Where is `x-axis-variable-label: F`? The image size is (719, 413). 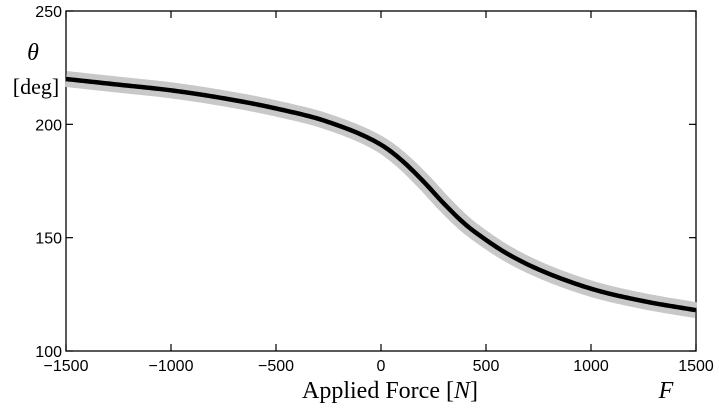 x-axis-variable-label: F is located at coordinates (666, 391).